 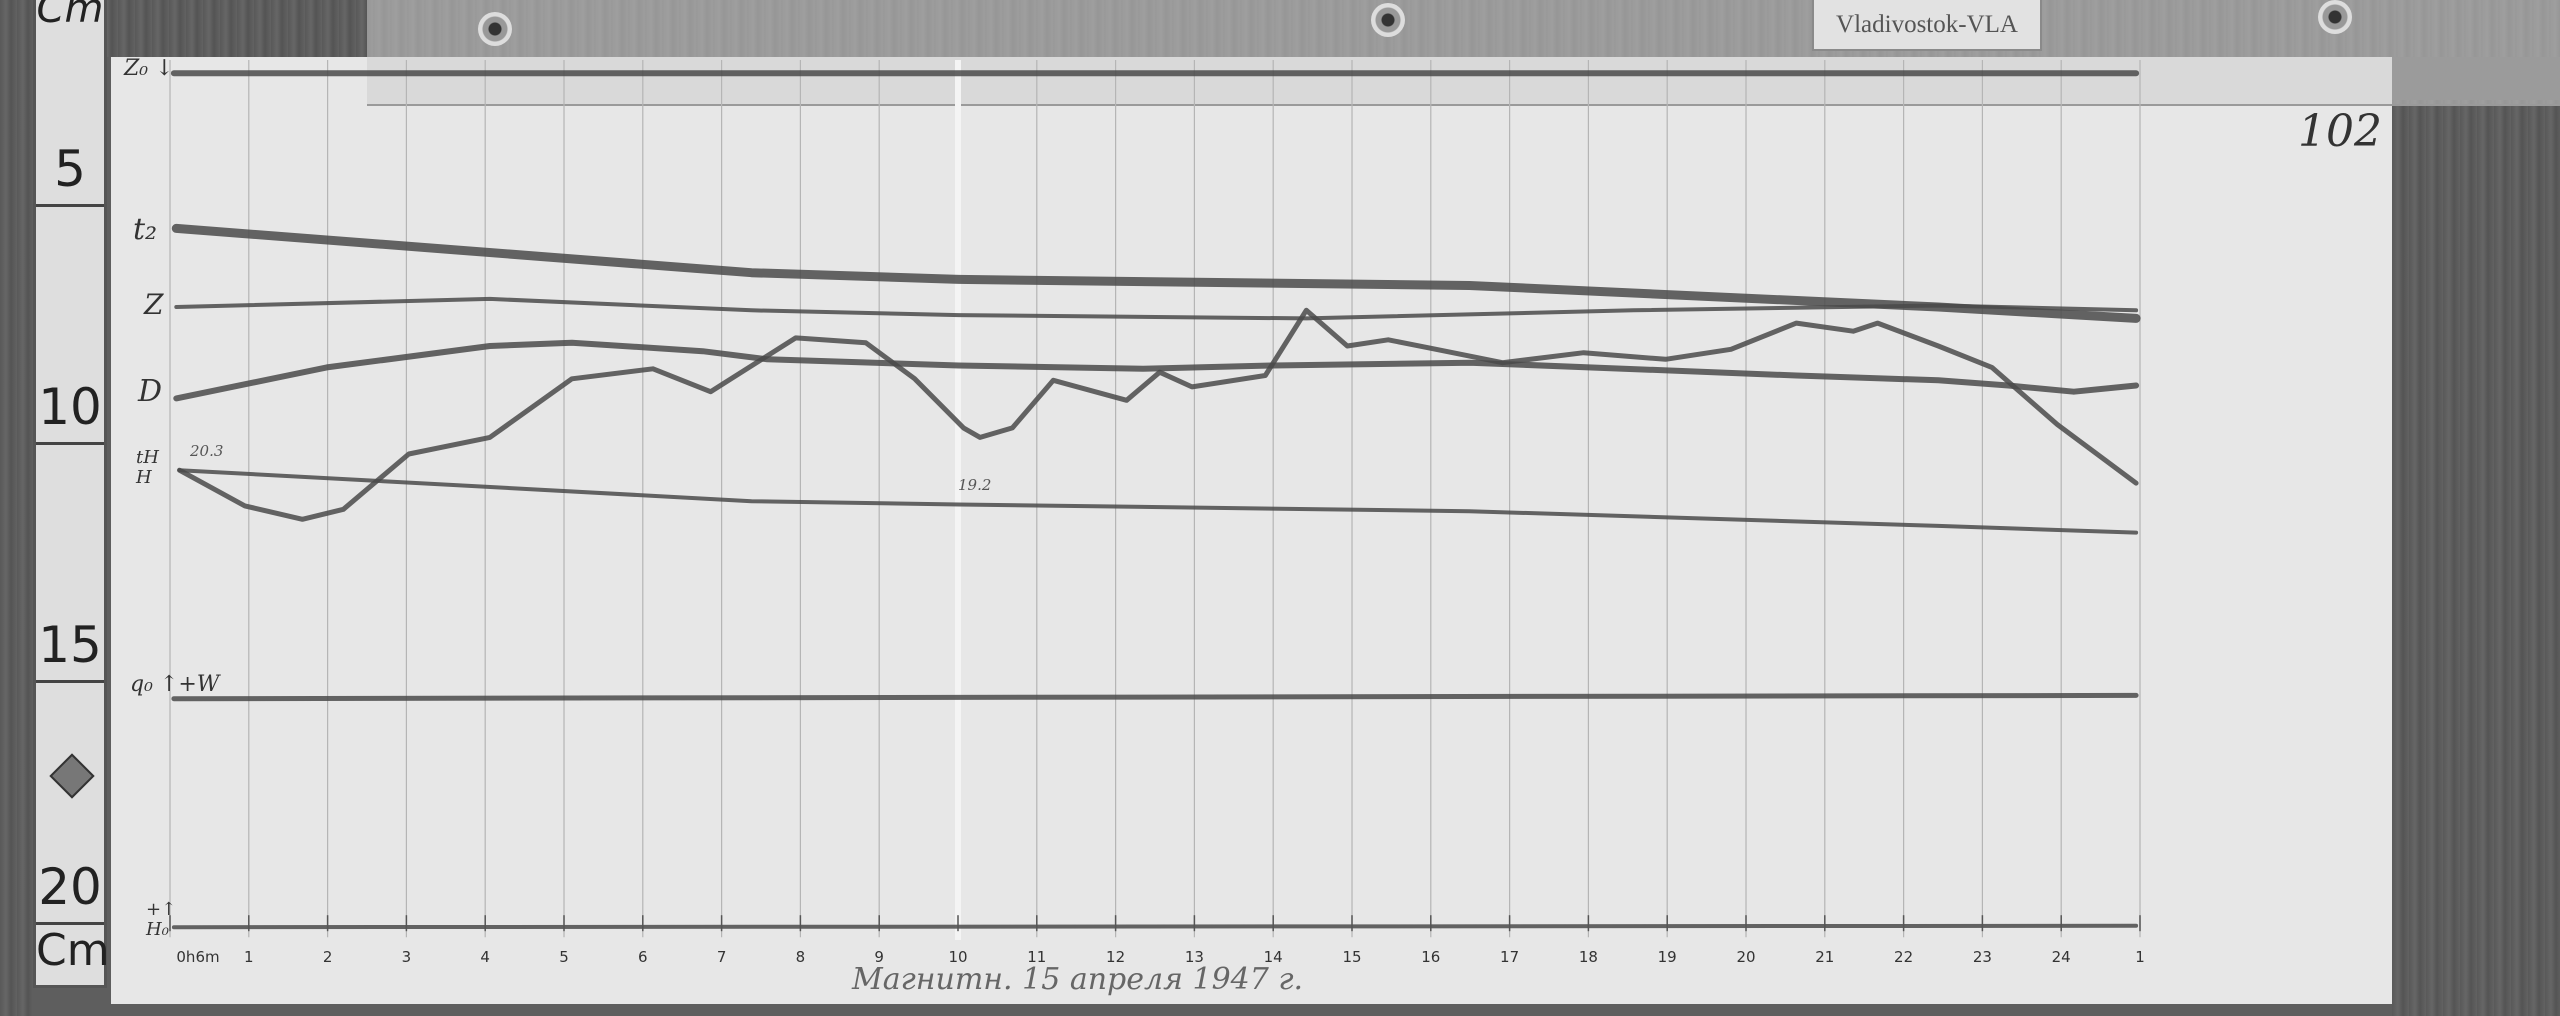 I want to click on date-caption: Магнитн. 15 апреля 1947 г., so click(x=1078, y=979).